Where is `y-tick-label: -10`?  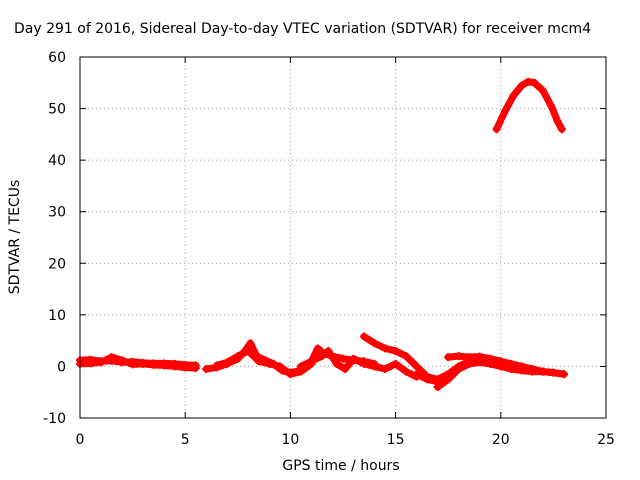 y-tick-label: -10 is located at coordinates (54, 419).